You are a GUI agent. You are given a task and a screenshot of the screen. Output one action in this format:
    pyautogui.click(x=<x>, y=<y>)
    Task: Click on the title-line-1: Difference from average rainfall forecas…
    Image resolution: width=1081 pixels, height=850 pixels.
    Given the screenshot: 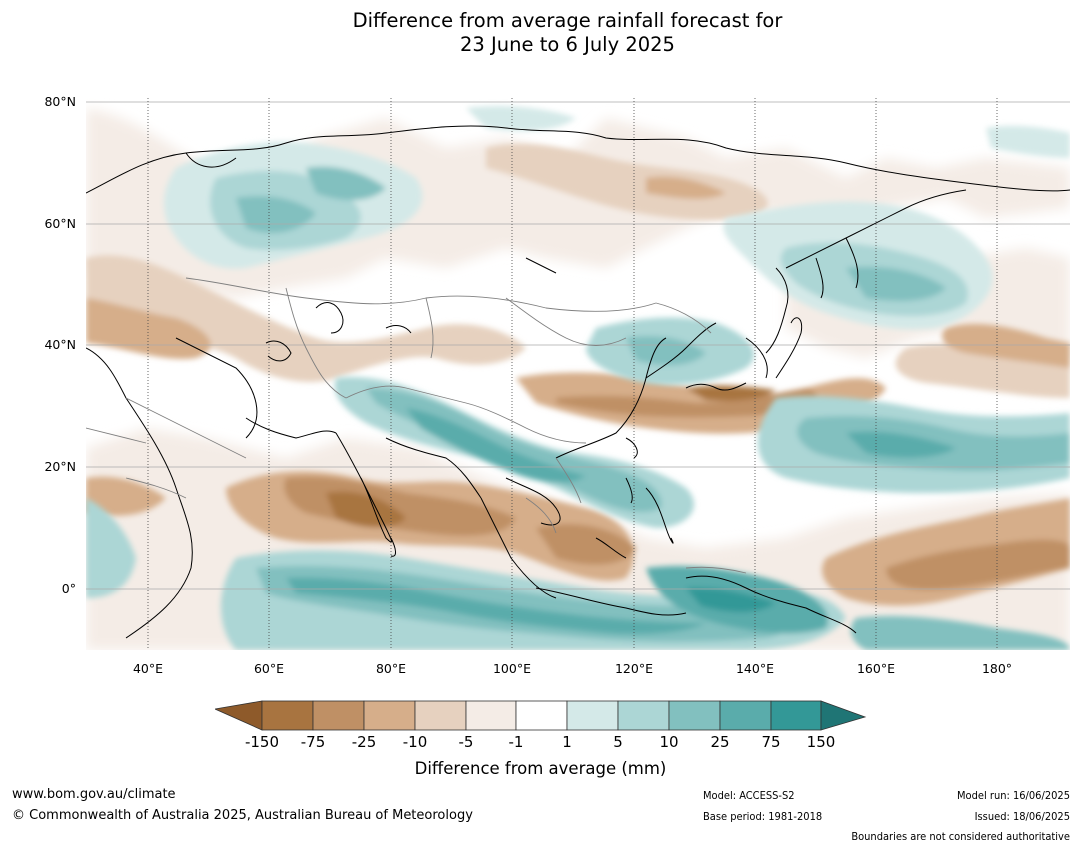 What is the action you would take?
    pyautogui.click(x=567, y=20)
    